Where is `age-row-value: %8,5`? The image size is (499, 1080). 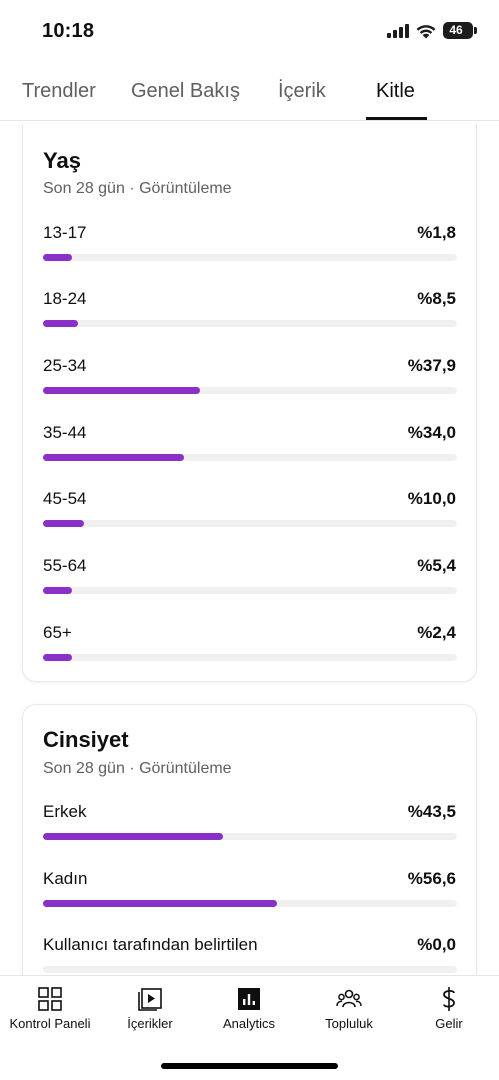 age-row-value: %8,5 is located at coordinates (436, 298).